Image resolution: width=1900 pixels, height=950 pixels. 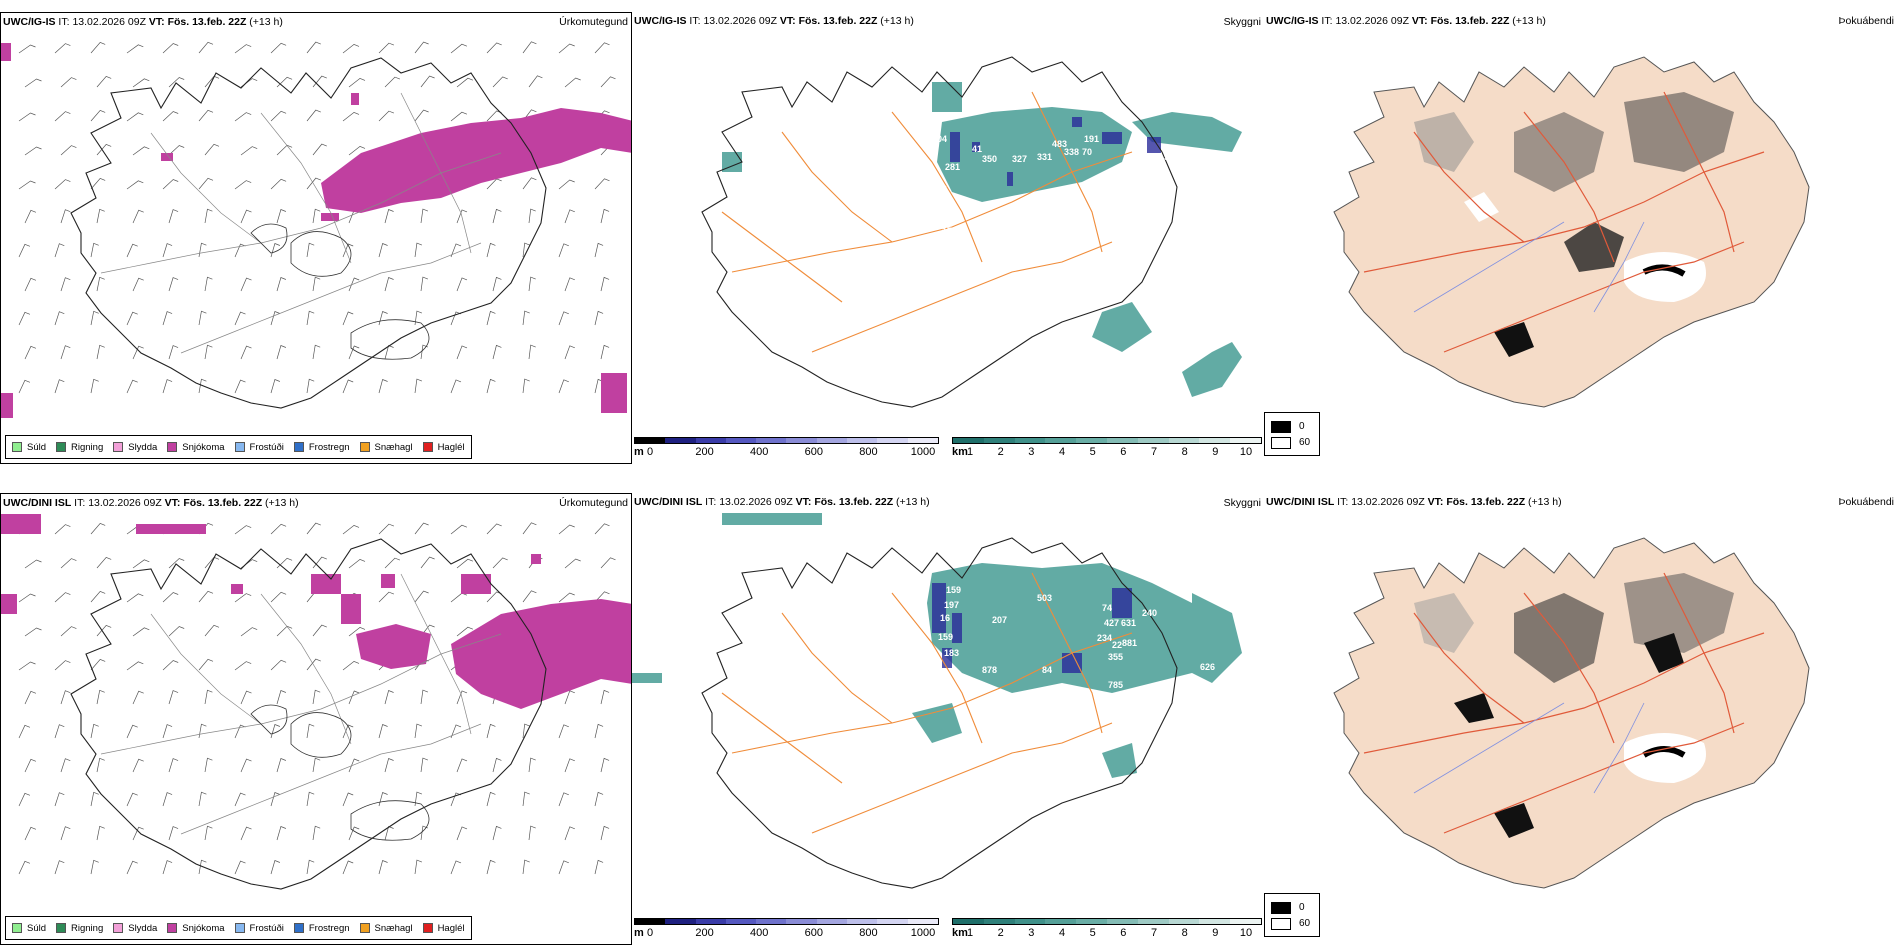 I want to click on it-label: IT:, so click(x=1327, y=21).